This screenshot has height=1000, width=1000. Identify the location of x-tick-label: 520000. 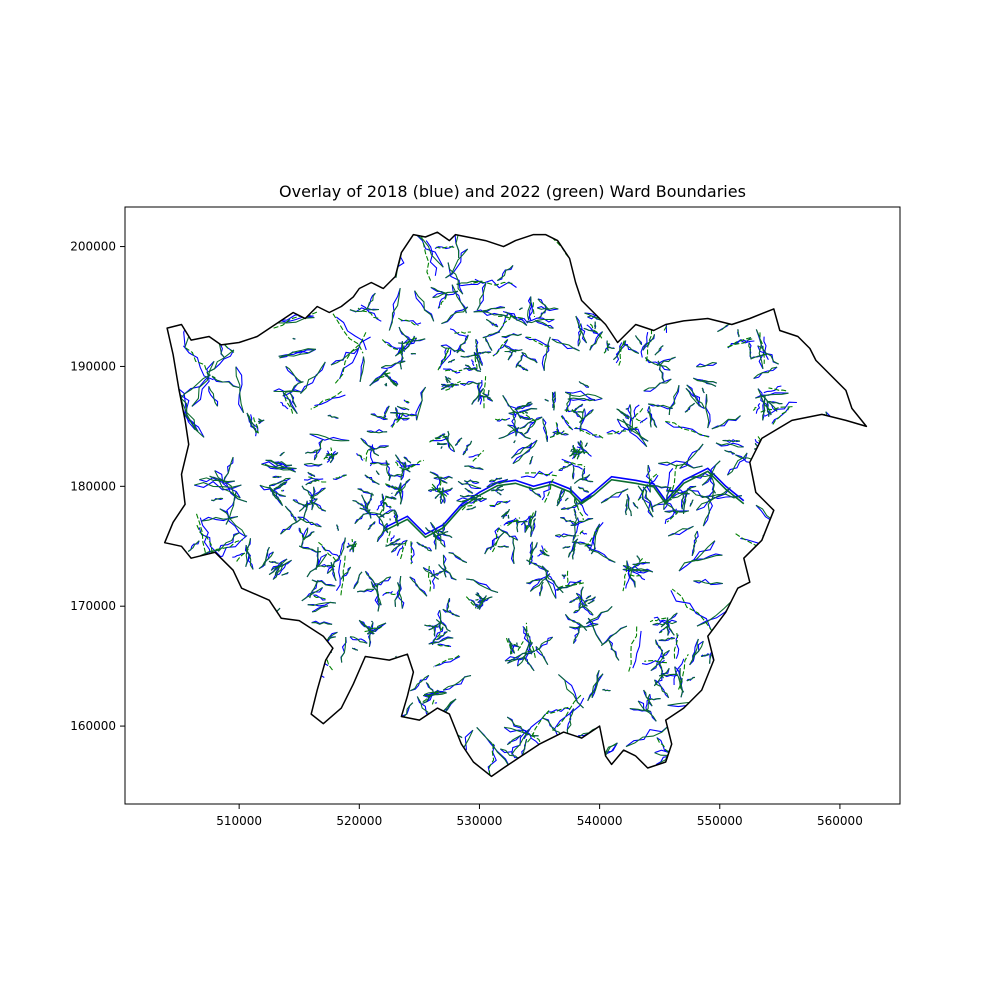
(359, 821).